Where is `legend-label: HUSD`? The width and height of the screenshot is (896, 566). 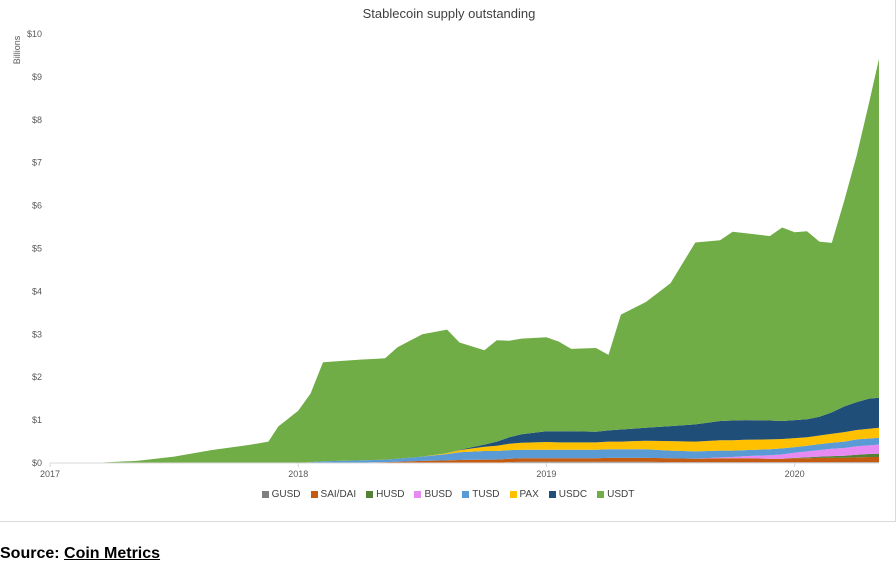 legend-label: HUSD is located at coordinates (390, 494).